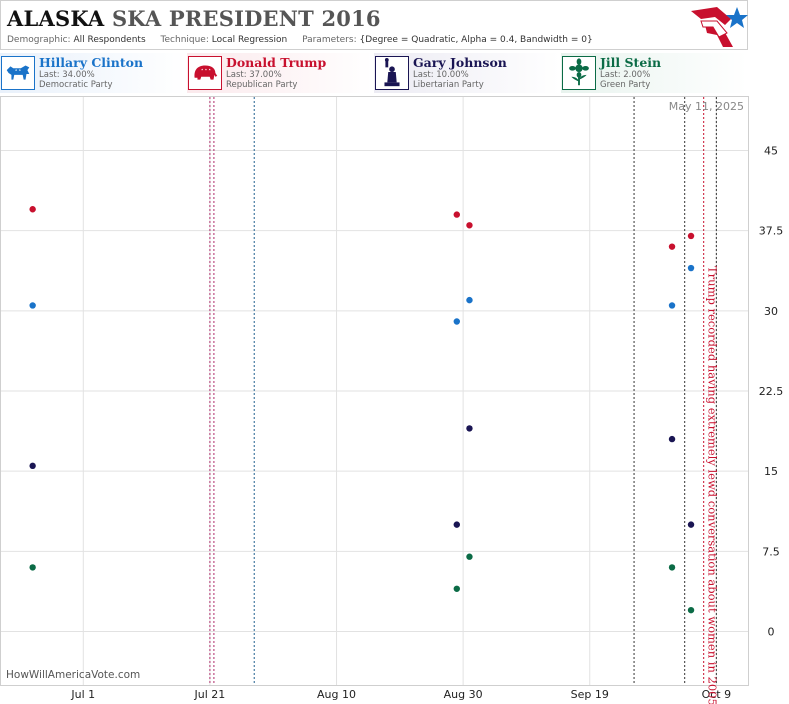 The image size is (789, 704). Describe the element at coordinates (276, 62) in the screenshot. I see `candidate-name: Donald Trump` at that location.